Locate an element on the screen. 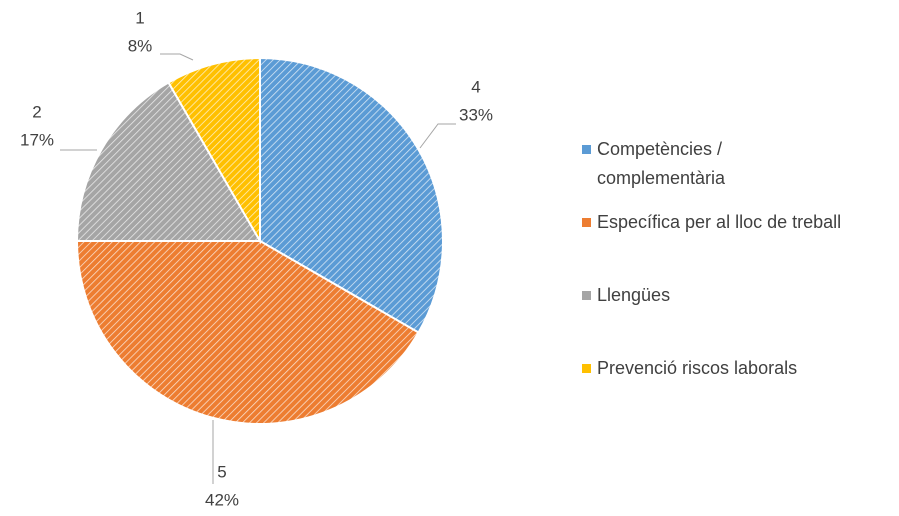  data-label: 1 is located at coordinates (139, 17).